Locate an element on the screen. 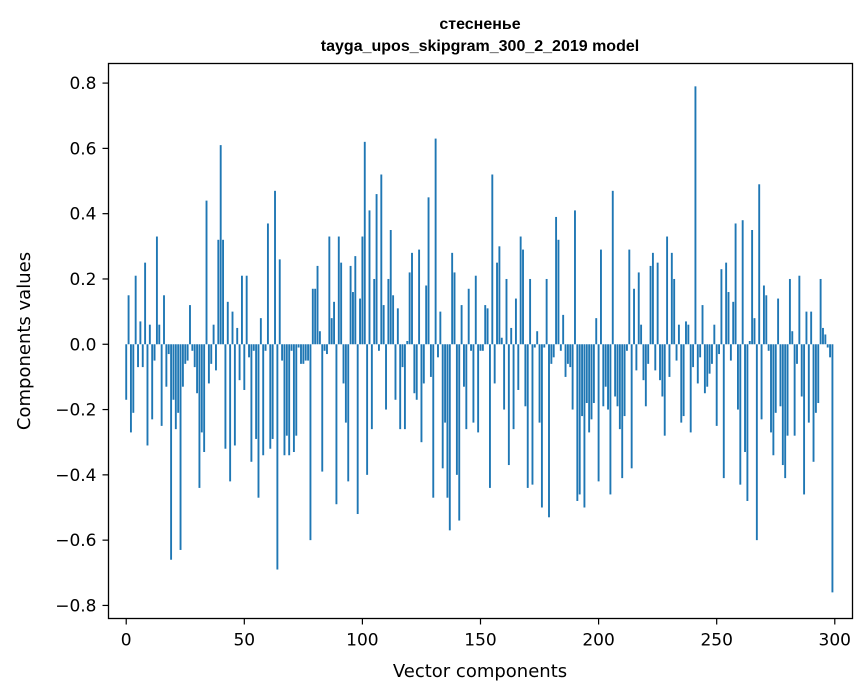 The height and width of the screenshot is (696, 867). y-tick-label: −0.8 is located at coordinates (75, 606).